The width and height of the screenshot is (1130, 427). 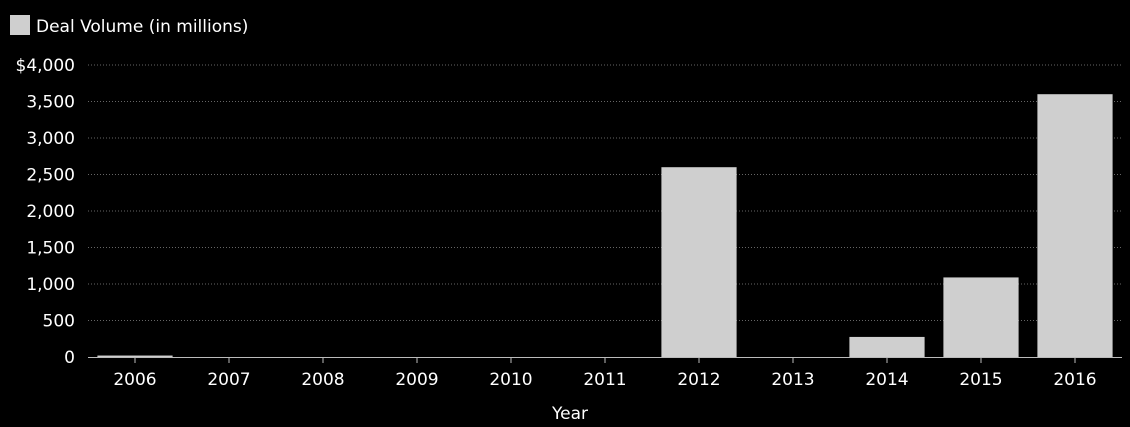 I want to click on x-tick-label: 2014, so click(x=886, y=380).